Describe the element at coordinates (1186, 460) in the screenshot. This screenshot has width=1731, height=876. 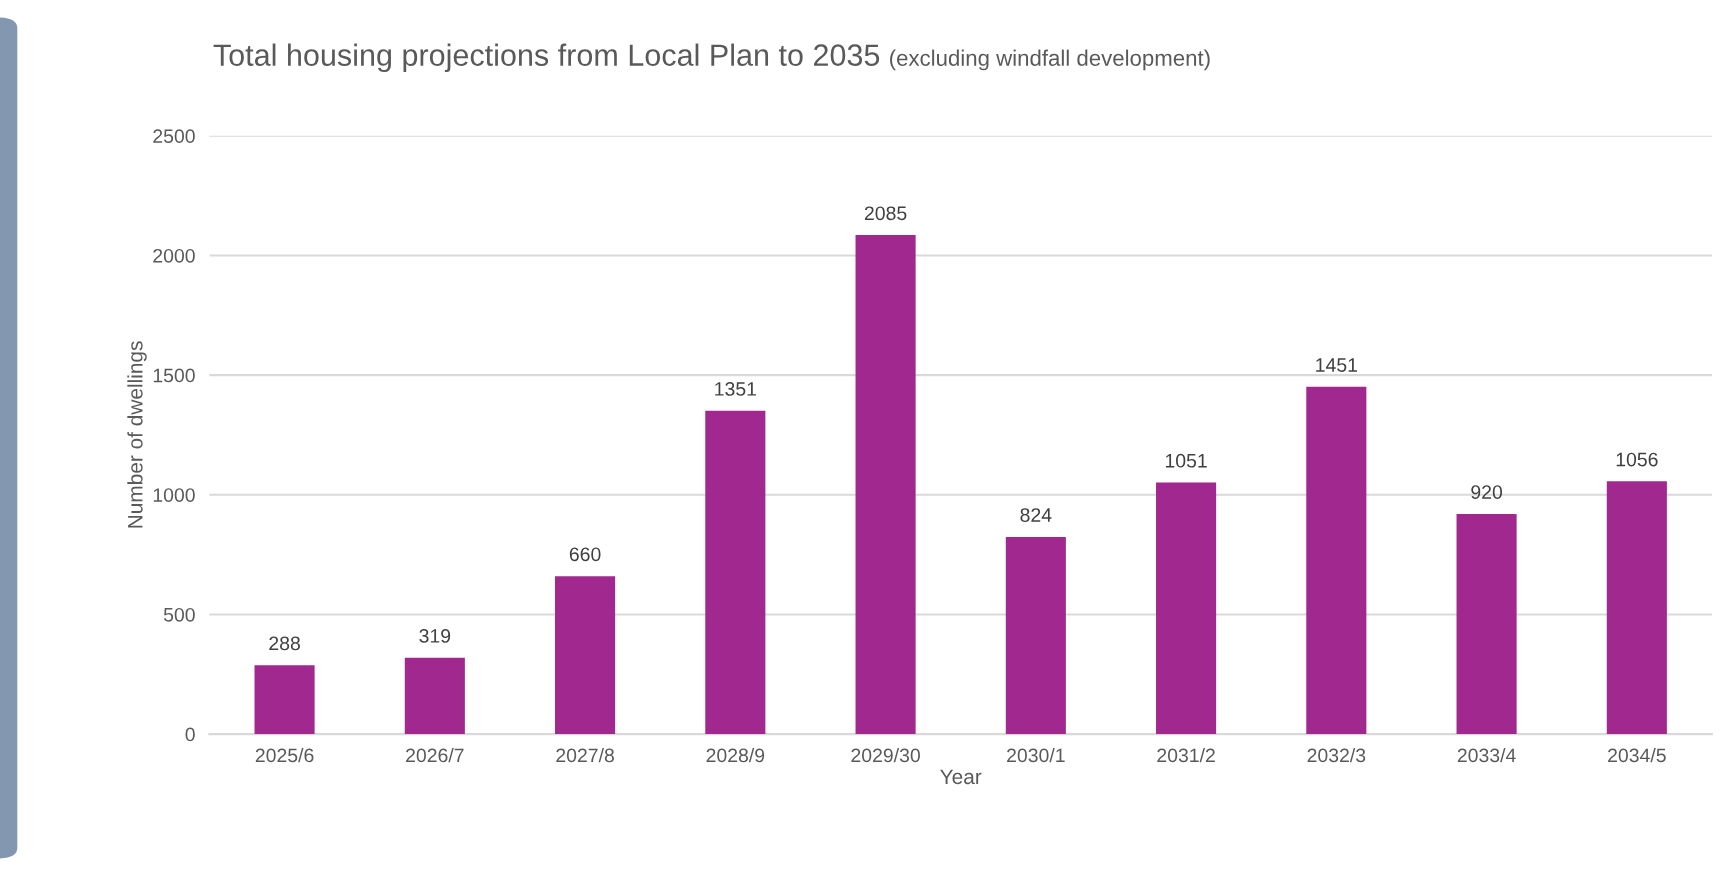
I see `data-label: 1051` at that location.